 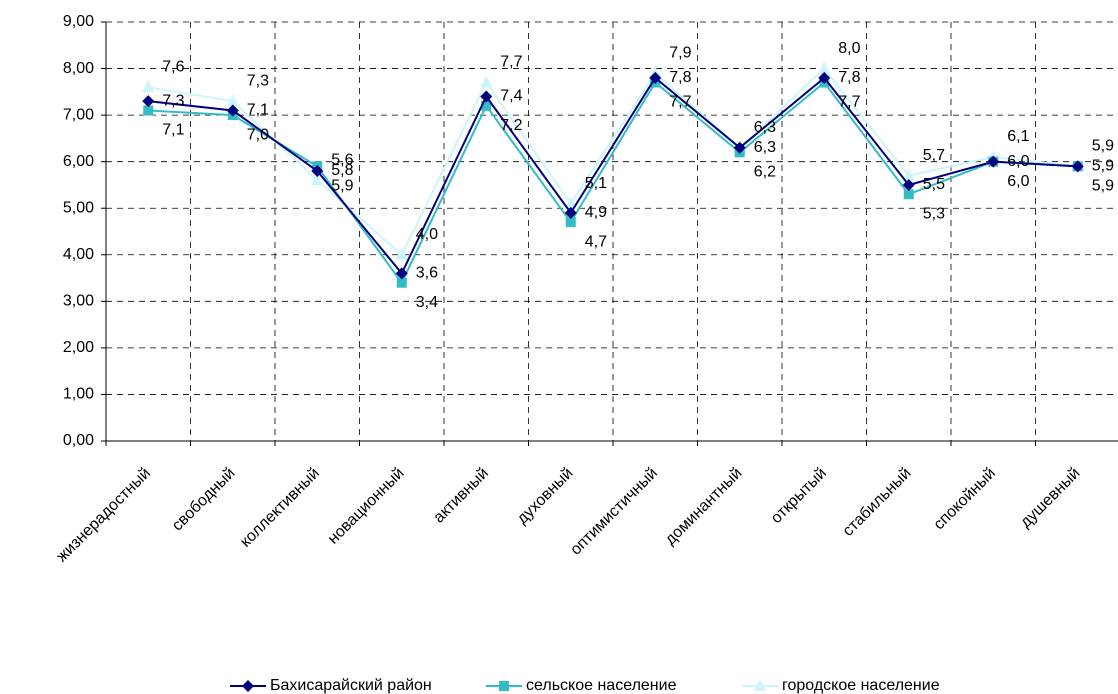 I want to click on data-label: 5,7, so click(x=934, y=155).